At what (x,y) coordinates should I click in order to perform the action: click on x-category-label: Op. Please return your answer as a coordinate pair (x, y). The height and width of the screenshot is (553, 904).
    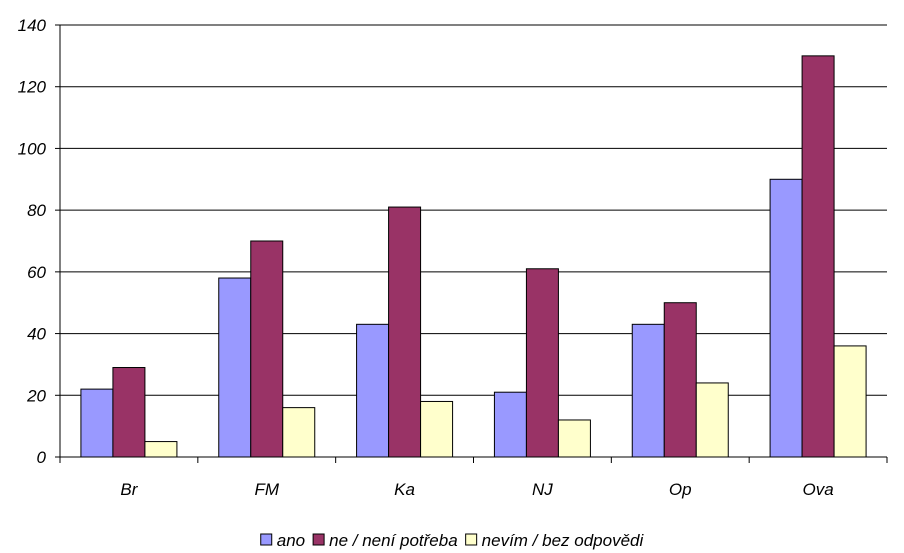
    Looking at the image, I should click on (680, 489).